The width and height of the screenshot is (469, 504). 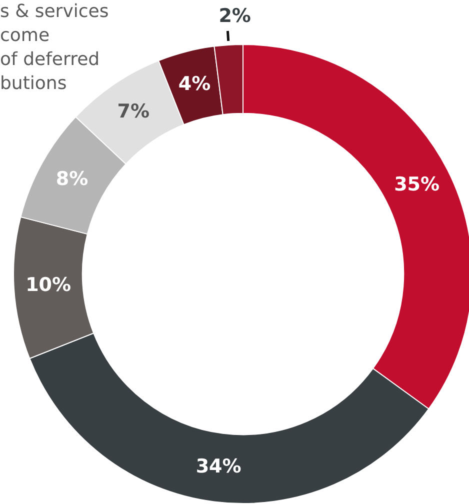 I want to click on text: s & services, so click(x=55, y=12).